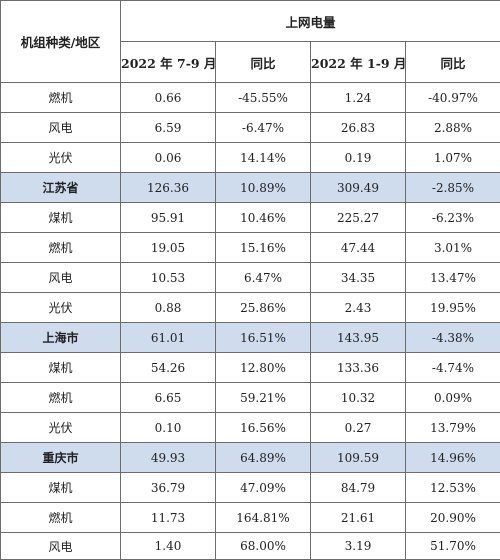  I want to click on q3-yoy-cell: 12.80%, so click(263, 368).